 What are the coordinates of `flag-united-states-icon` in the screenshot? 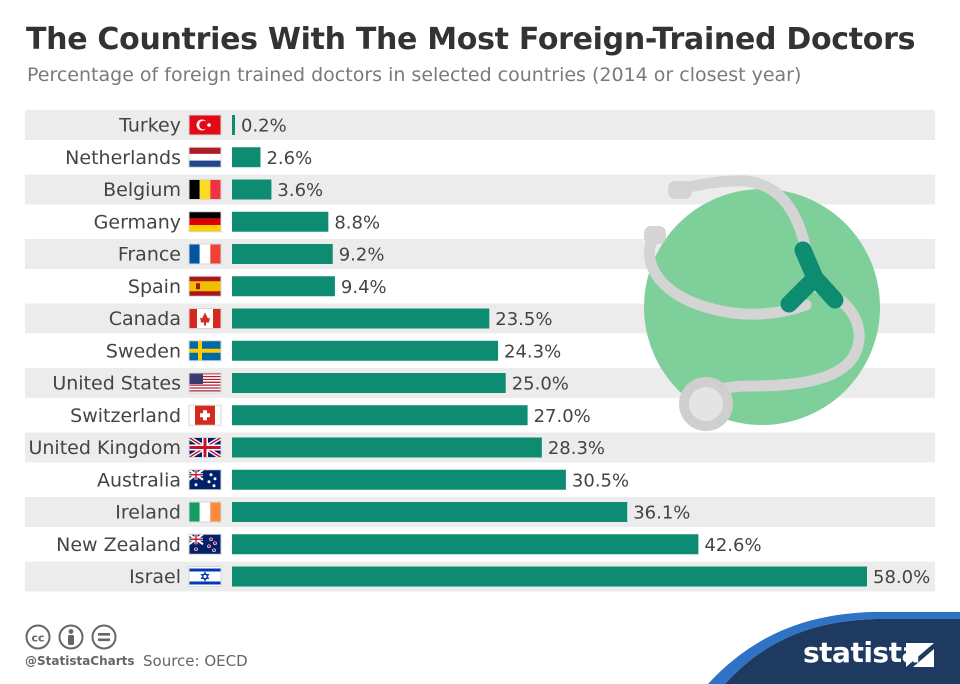 It's located at (205, 383).